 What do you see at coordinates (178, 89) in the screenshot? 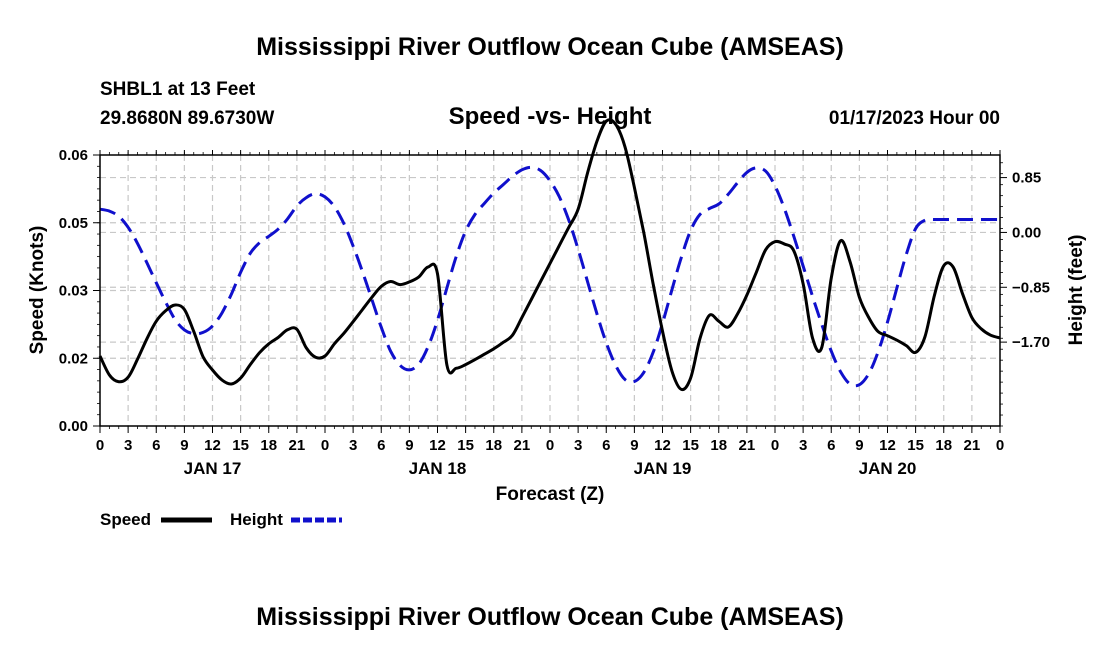
I see `station-label: SHBL1 at 13 Feet` at bounding box center [178, 89].